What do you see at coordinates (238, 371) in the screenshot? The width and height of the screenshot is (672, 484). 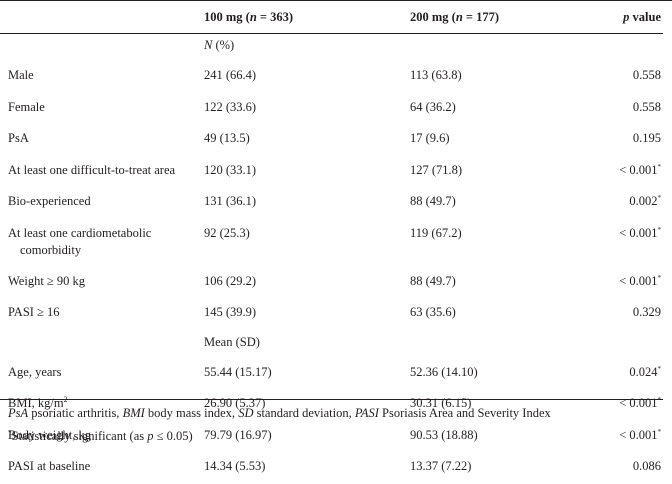 I see `value-100mg: 55.44 (15.17)` at bounding box center [238, 371].